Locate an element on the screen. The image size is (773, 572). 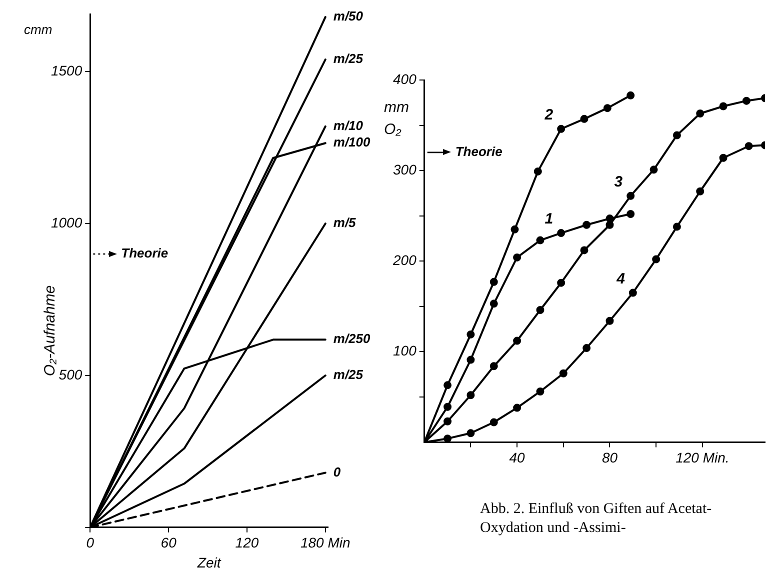
y-axis-title: mm O₂ is located at coordinates (396, 118).